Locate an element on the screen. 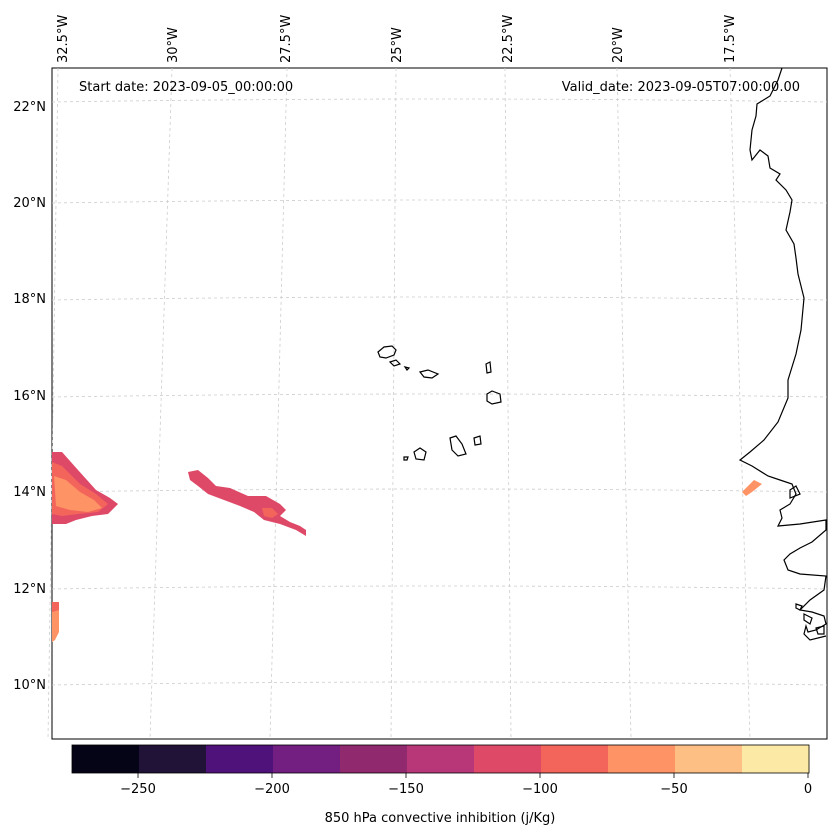  colorbar-tick-label: −150 is located at coordinates (406, 789).